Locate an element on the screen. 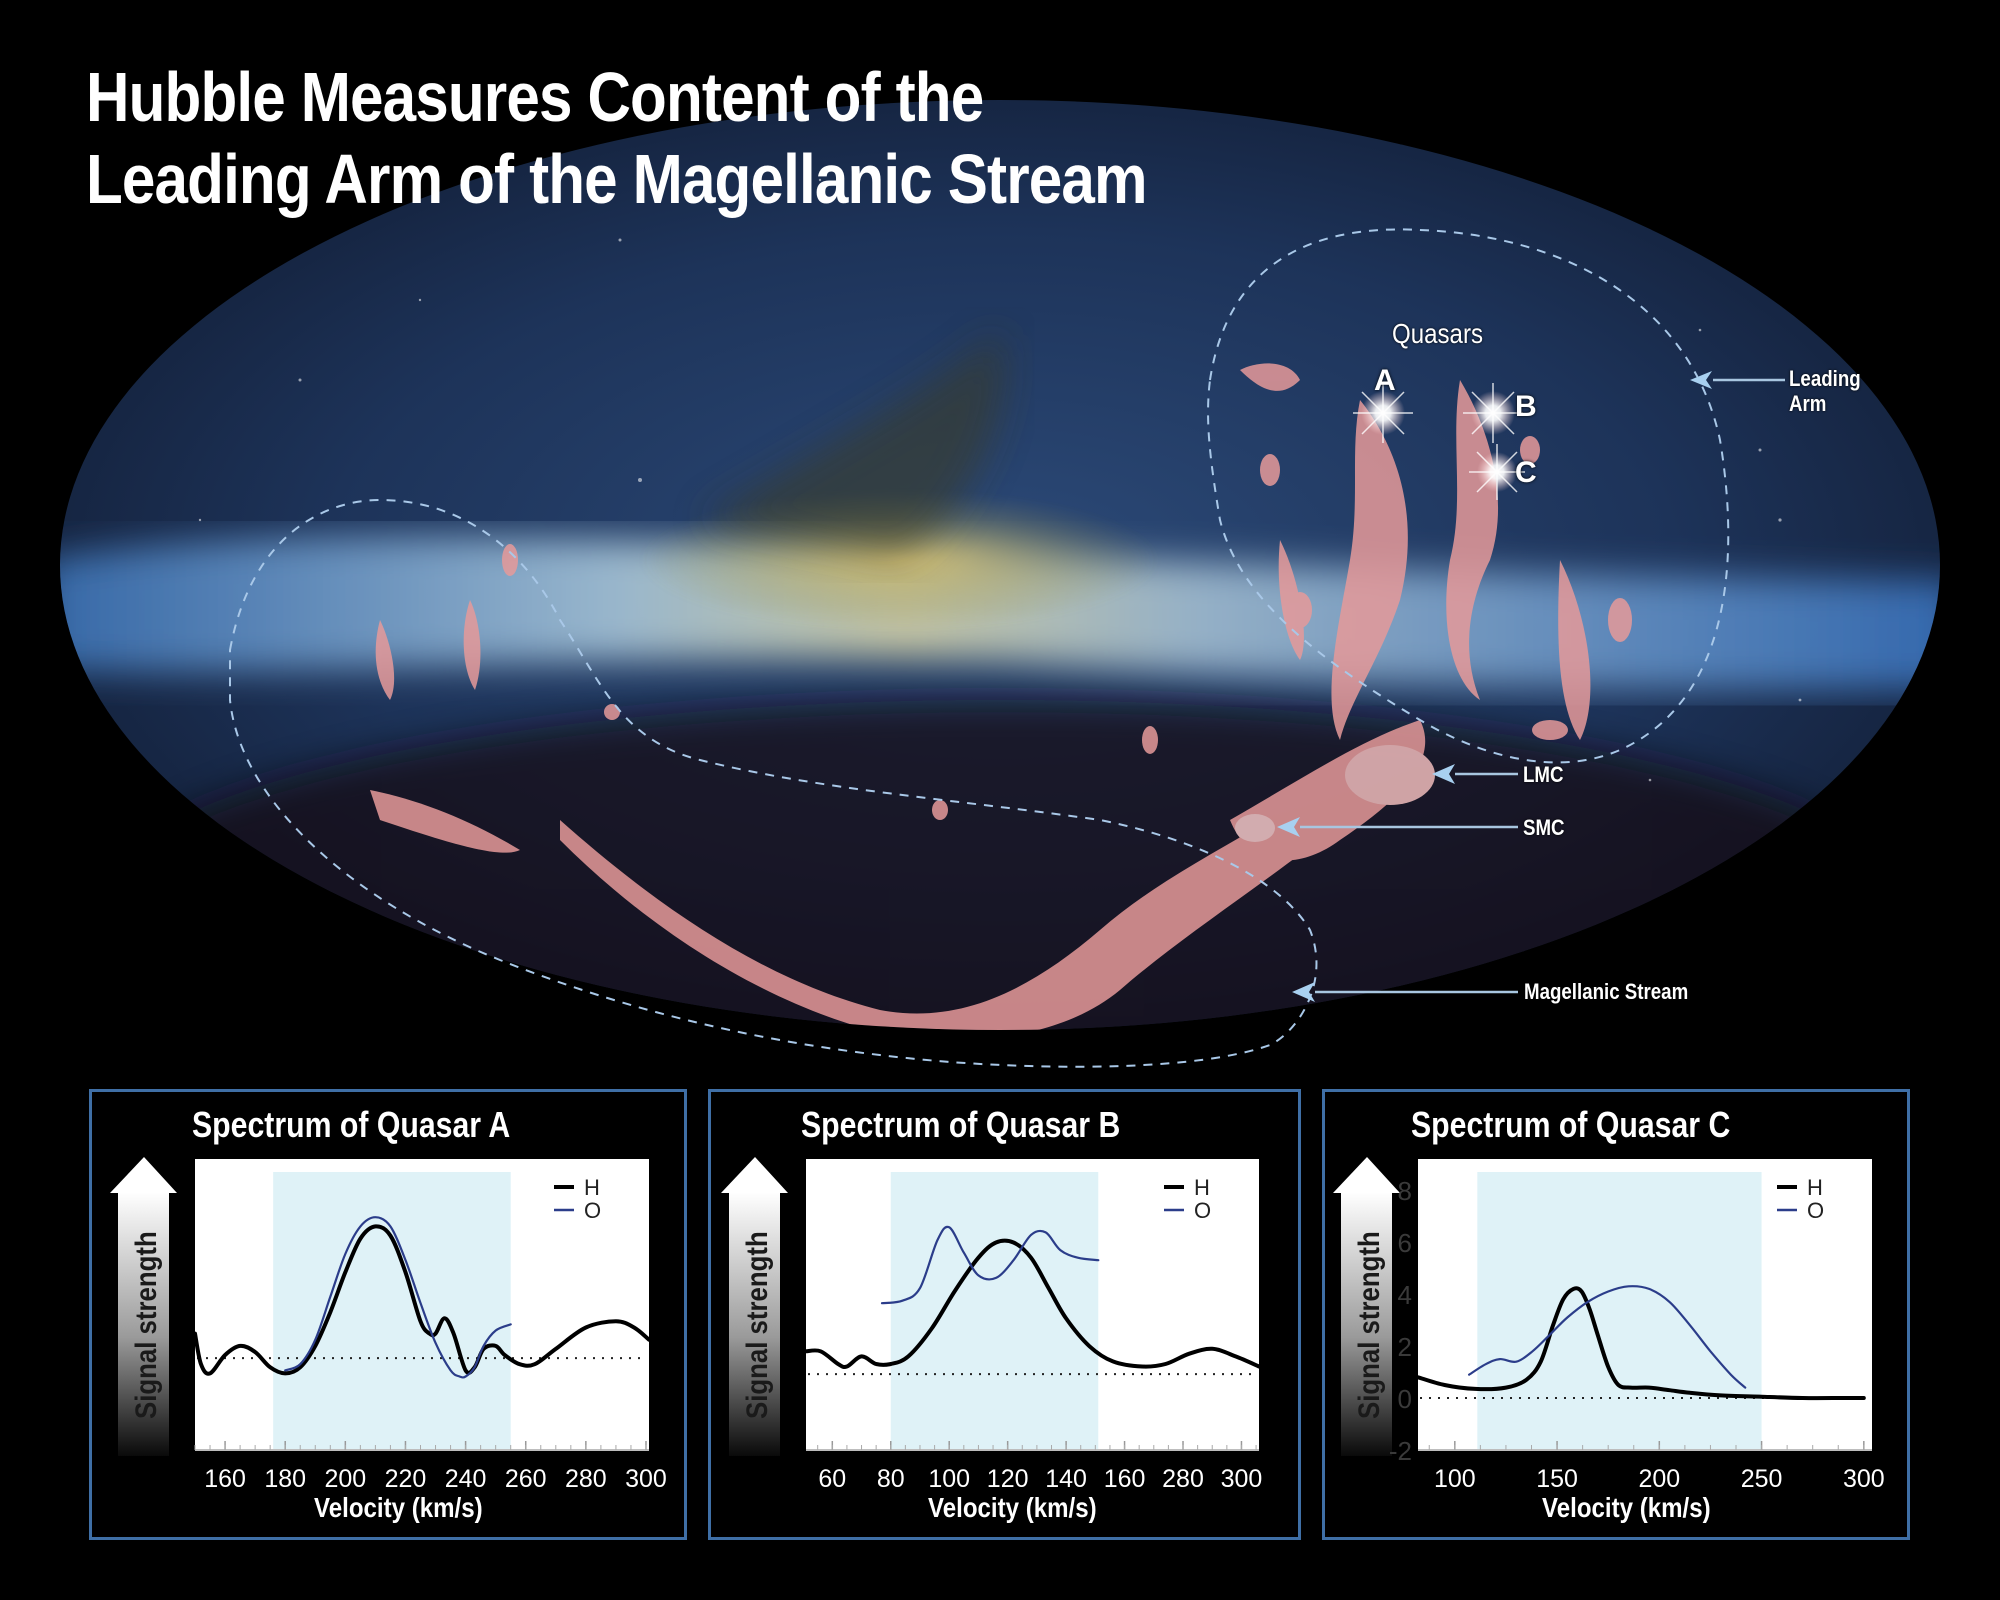 The width and height of the screenshot is (2000, 1600). title-line-2: Leading Arm of the Magellanic Stream is located at coordinates (617, 179).